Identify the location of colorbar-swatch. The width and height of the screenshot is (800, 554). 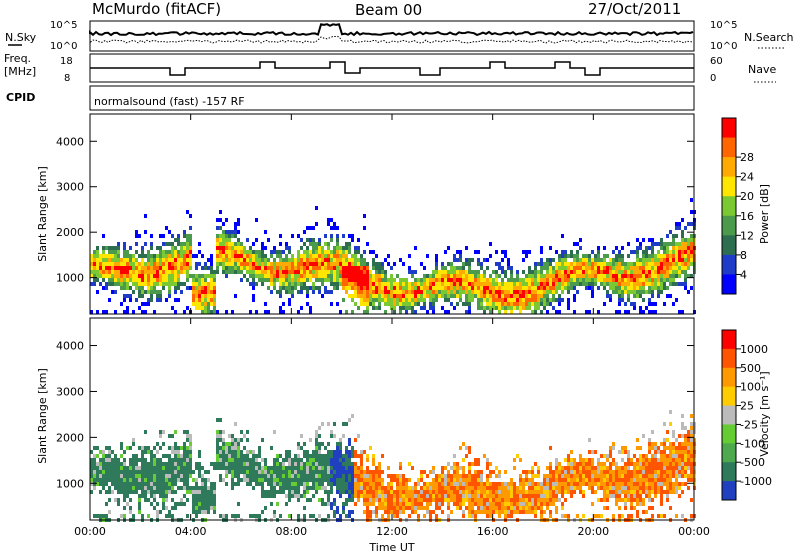
(729, 472).